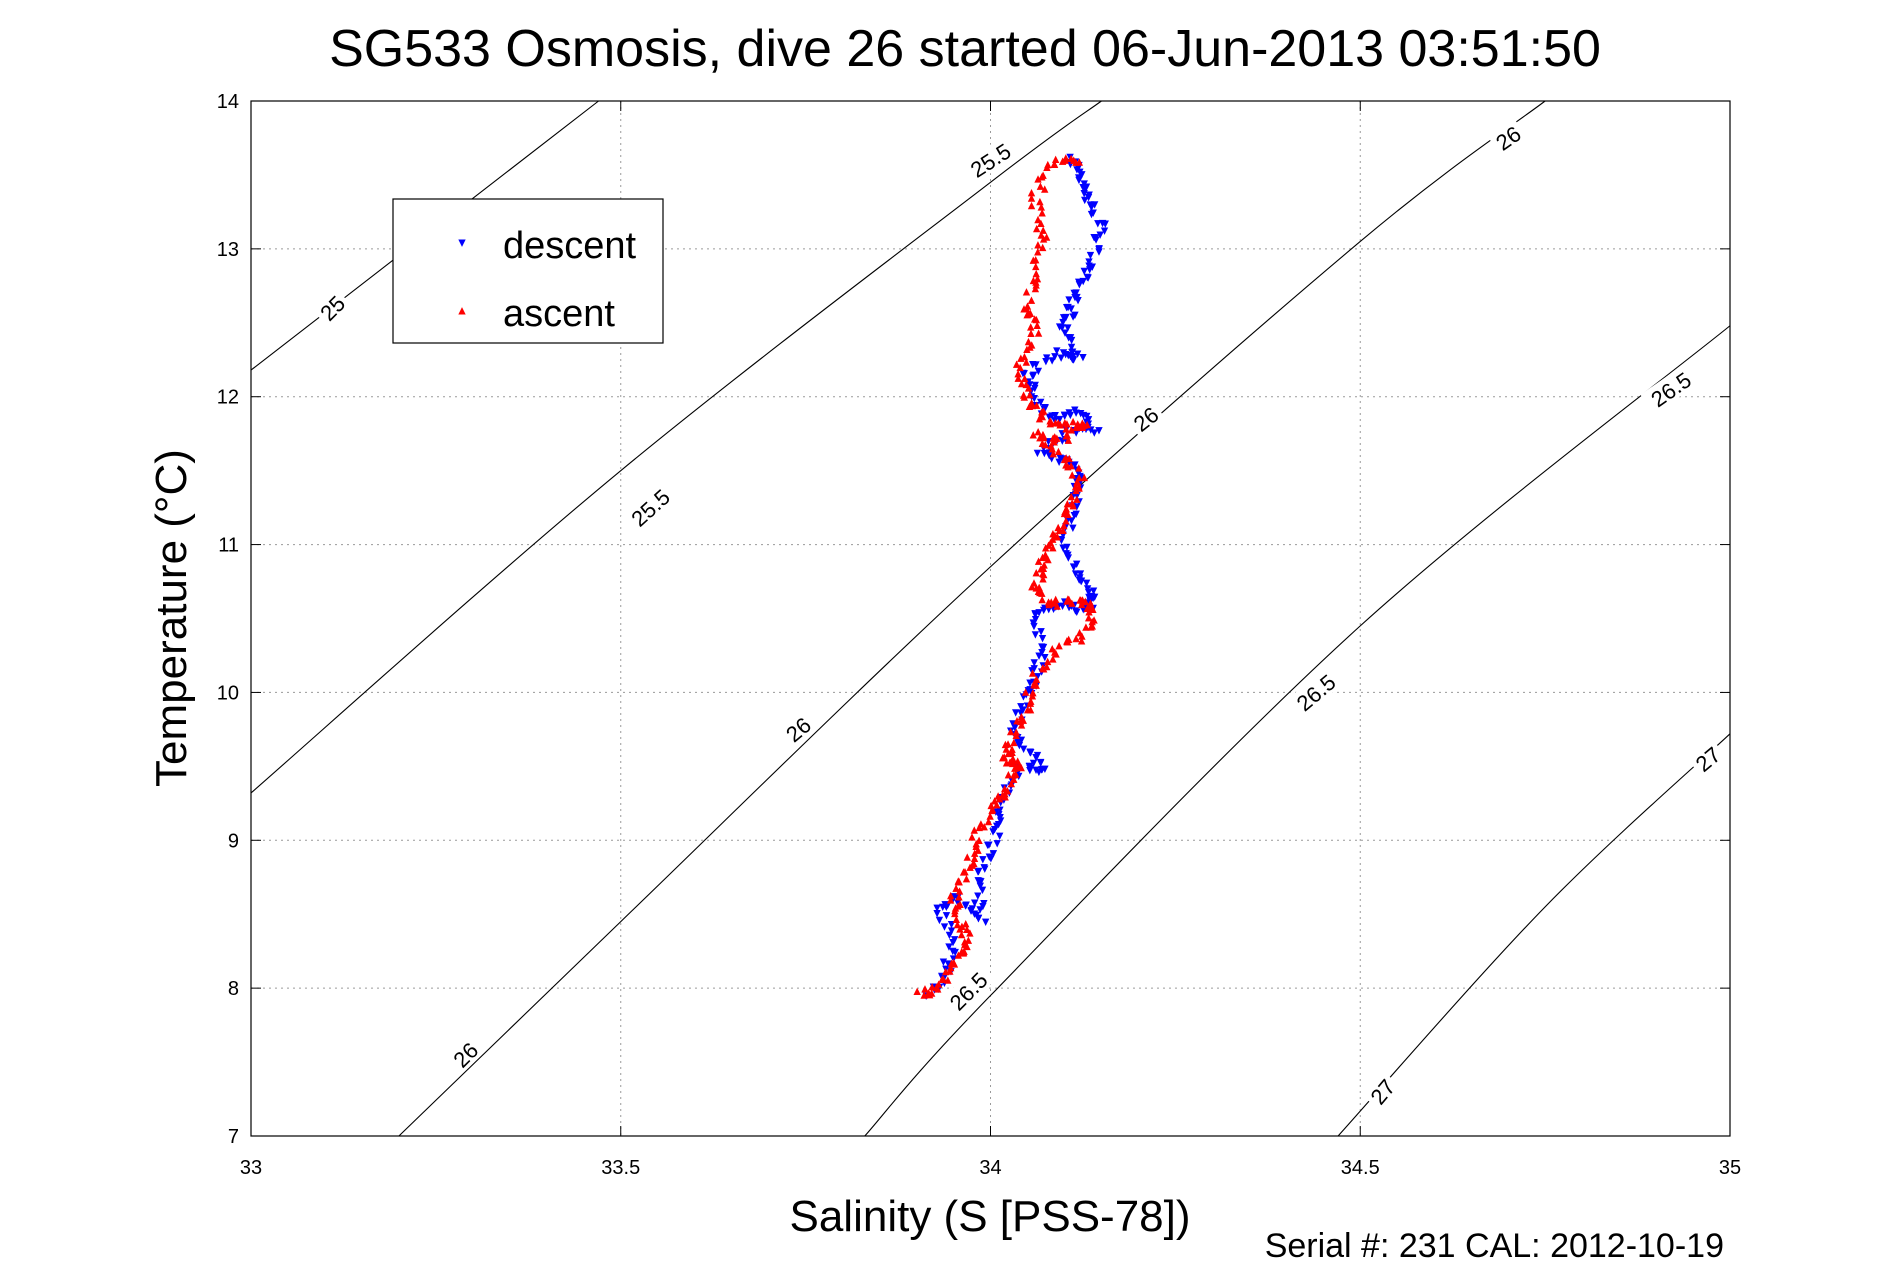  I want to click on legend-descent-label: descent, so click(570, 246).